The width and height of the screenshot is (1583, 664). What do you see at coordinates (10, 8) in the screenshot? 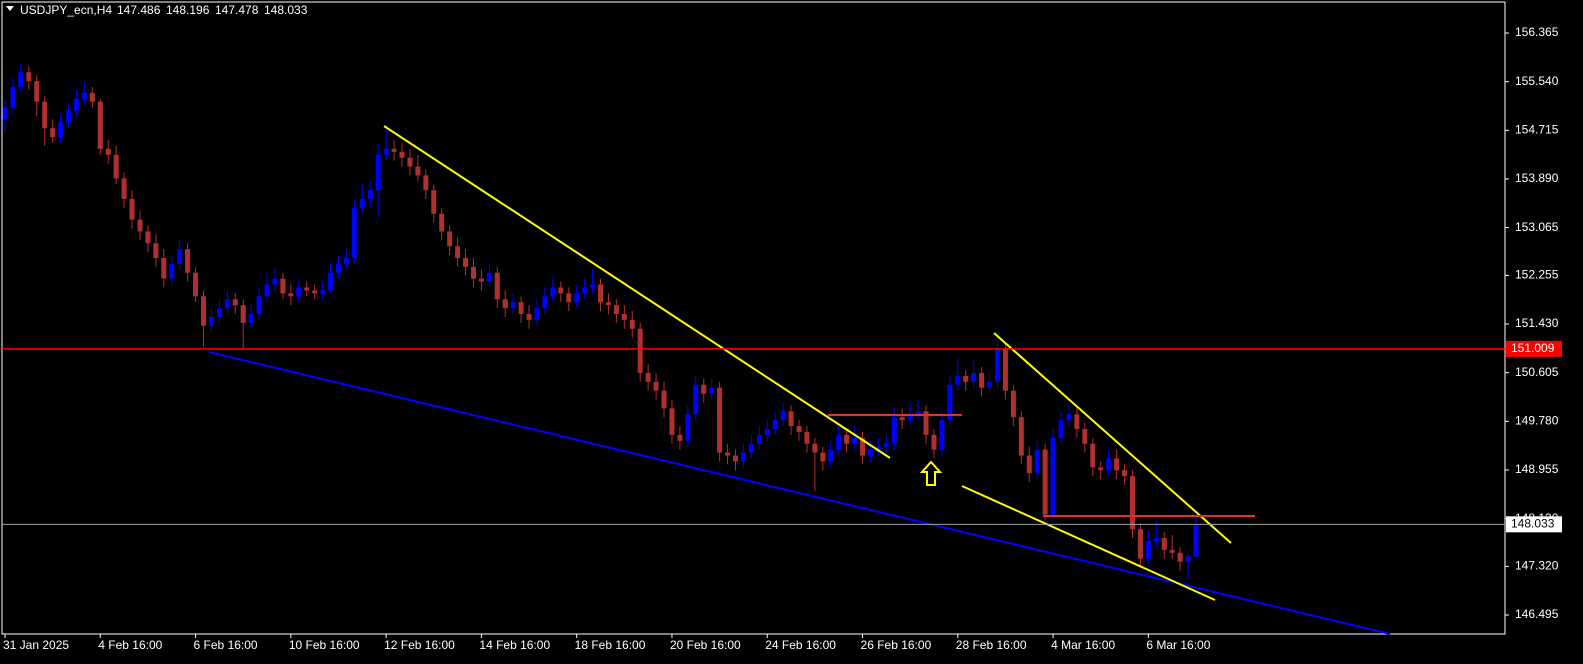
I see `menu-arrow` at bounding box center [10, 8].